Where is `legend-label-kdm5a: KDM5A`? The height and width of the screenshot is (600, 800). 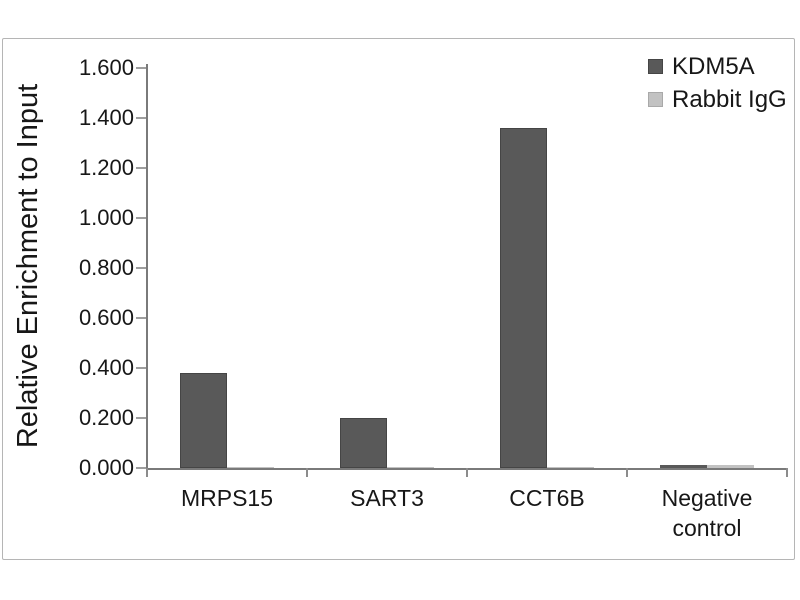 legend-label-kdm5a: KDM5A is located at coordinates (713, 66).